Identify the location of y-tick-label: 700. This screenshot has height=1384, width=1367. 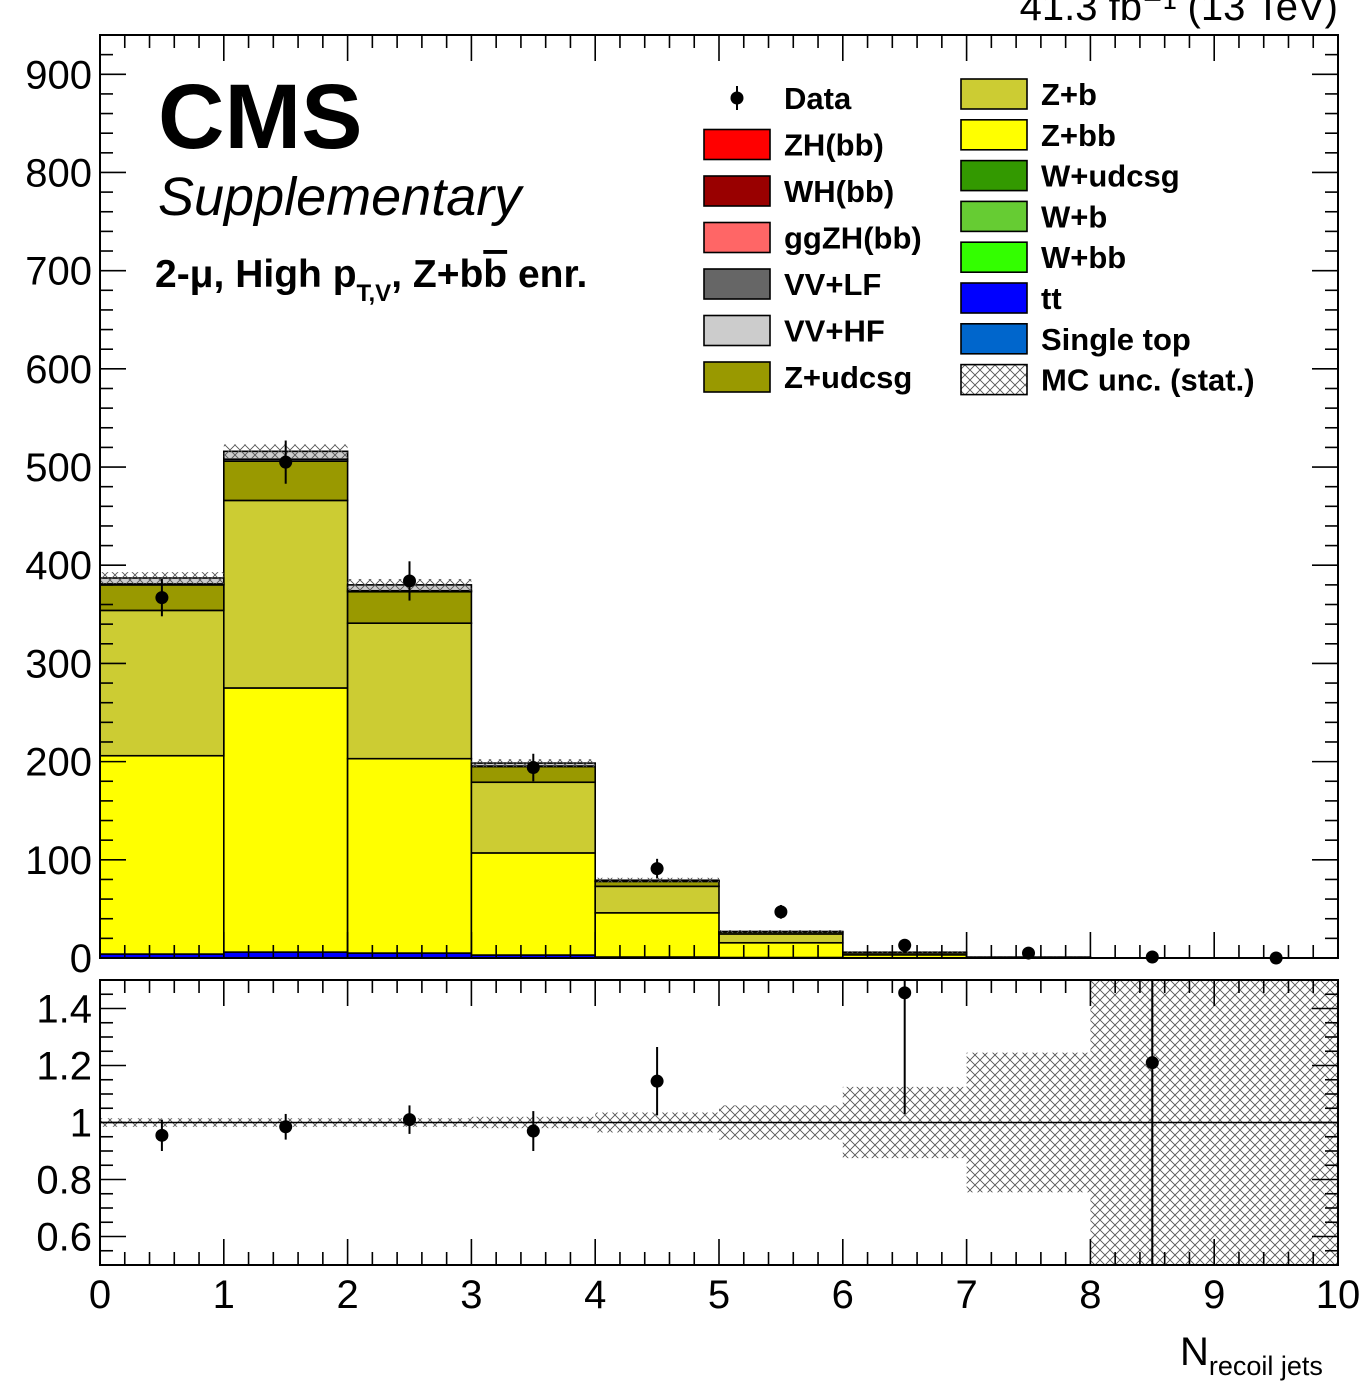
(58, 272).